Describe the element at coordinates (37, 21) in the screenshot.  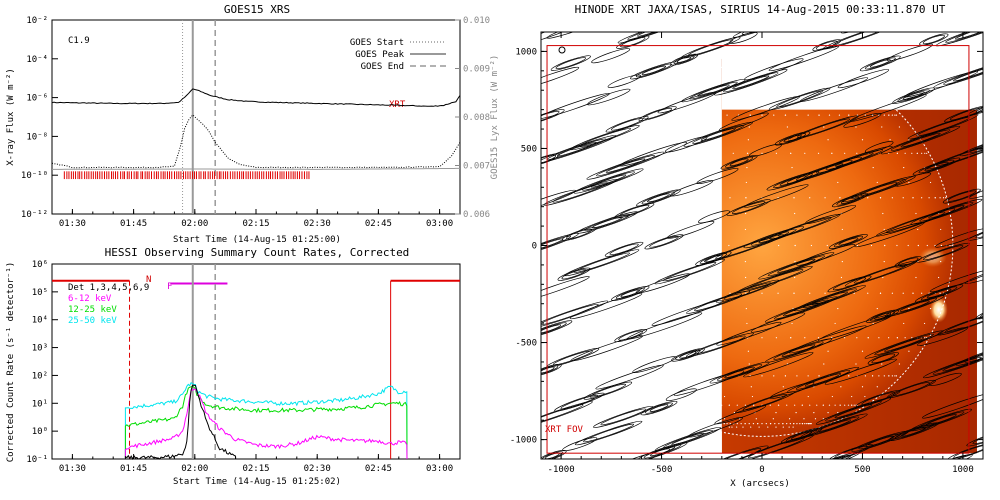
I see `goes-ytick-label-5: 10⁻²` at that location.